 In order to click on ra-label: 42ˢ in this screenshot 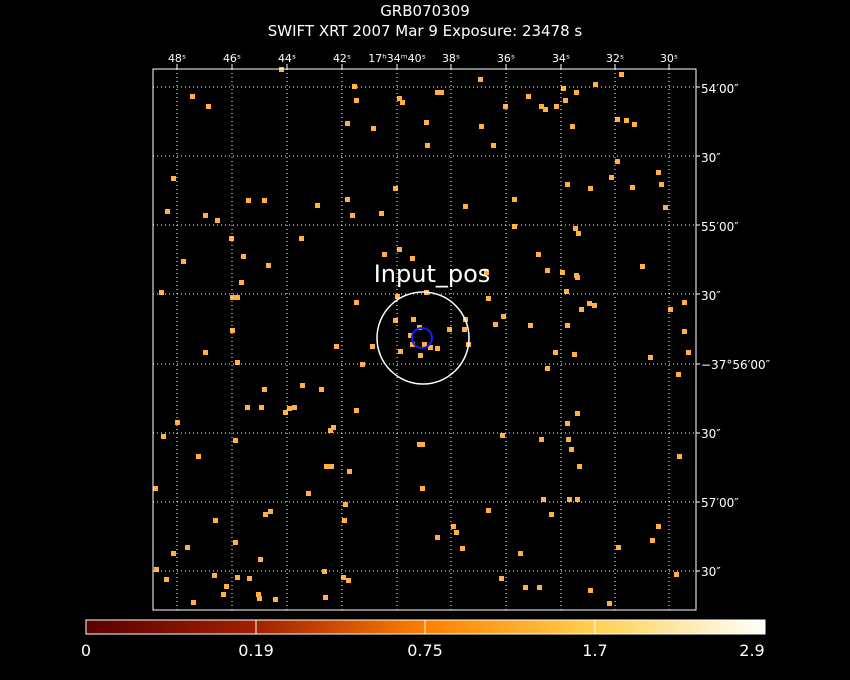, I will do `click(342, 58)`.